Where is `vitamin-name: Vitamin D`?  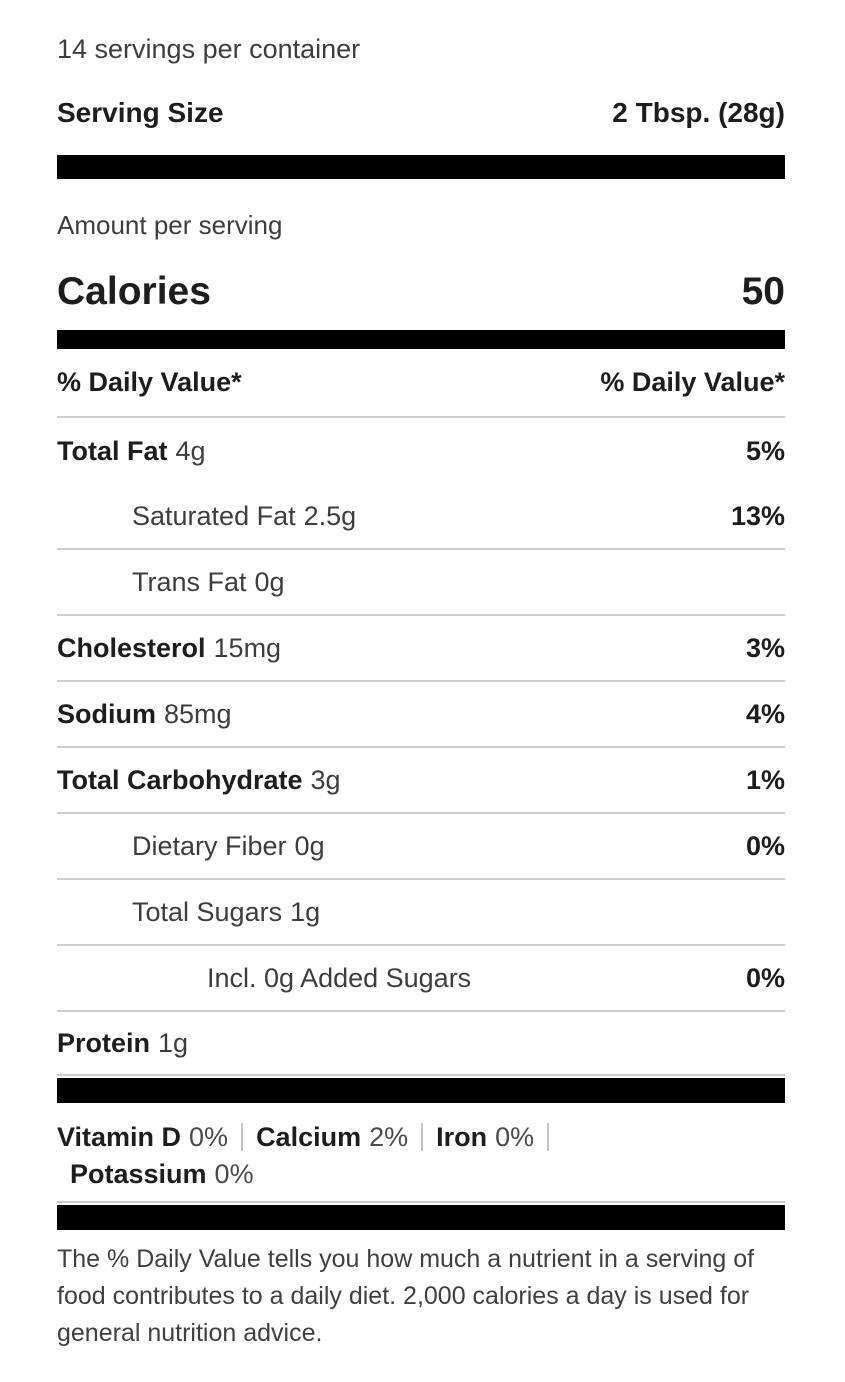
vitamin-name: Vitamin D is located at coordinates (119, 1137).